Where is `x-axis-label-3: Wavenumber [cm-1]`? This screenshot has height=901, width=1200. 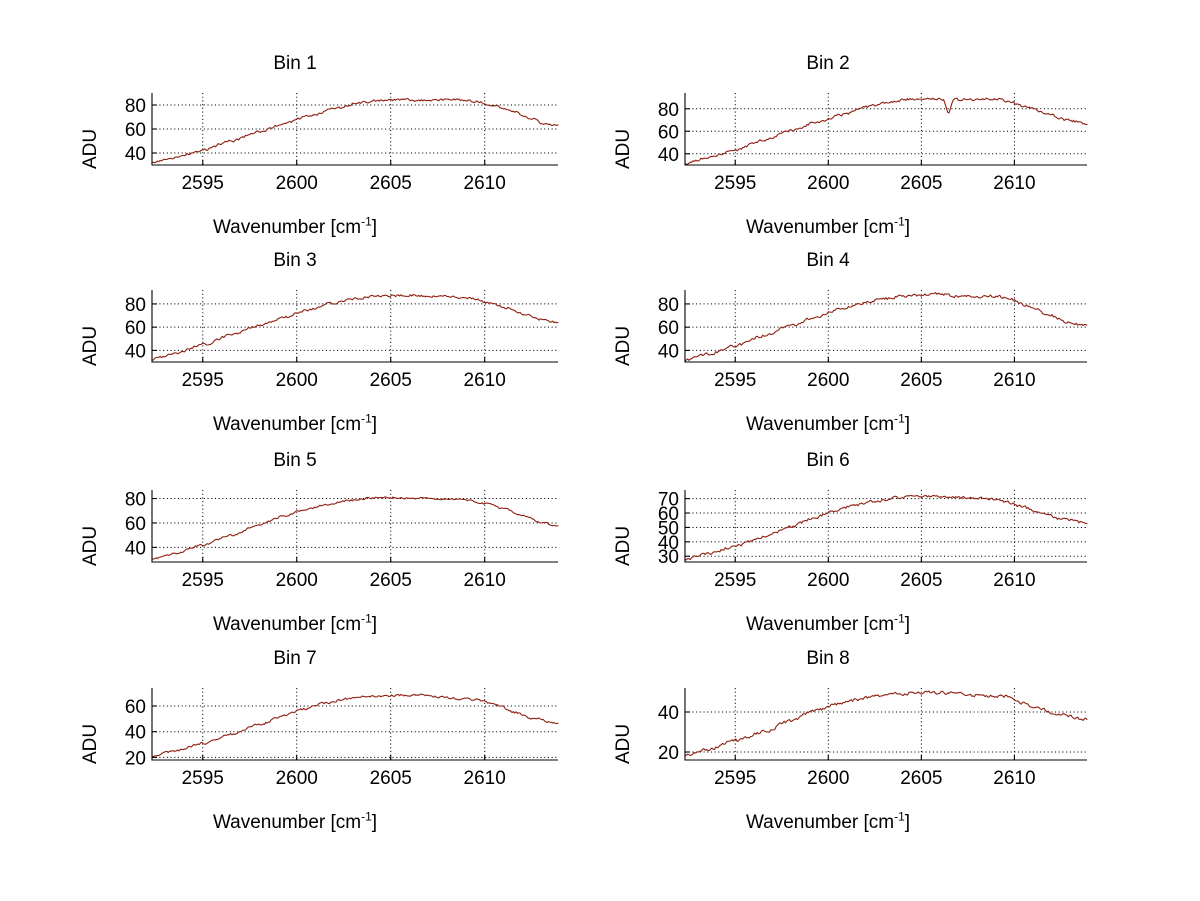 x-axis-label-3: Wavenumber [cm-1] is located at coordinates (295, 423).